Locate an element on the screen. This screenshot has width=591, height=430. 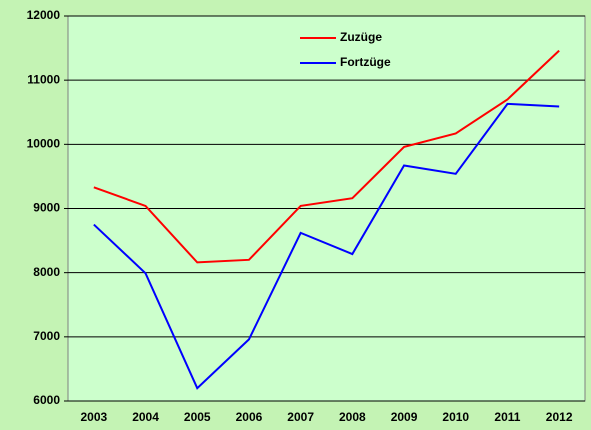
y-tick-label: 11000 is located at coordinates (43, 79).